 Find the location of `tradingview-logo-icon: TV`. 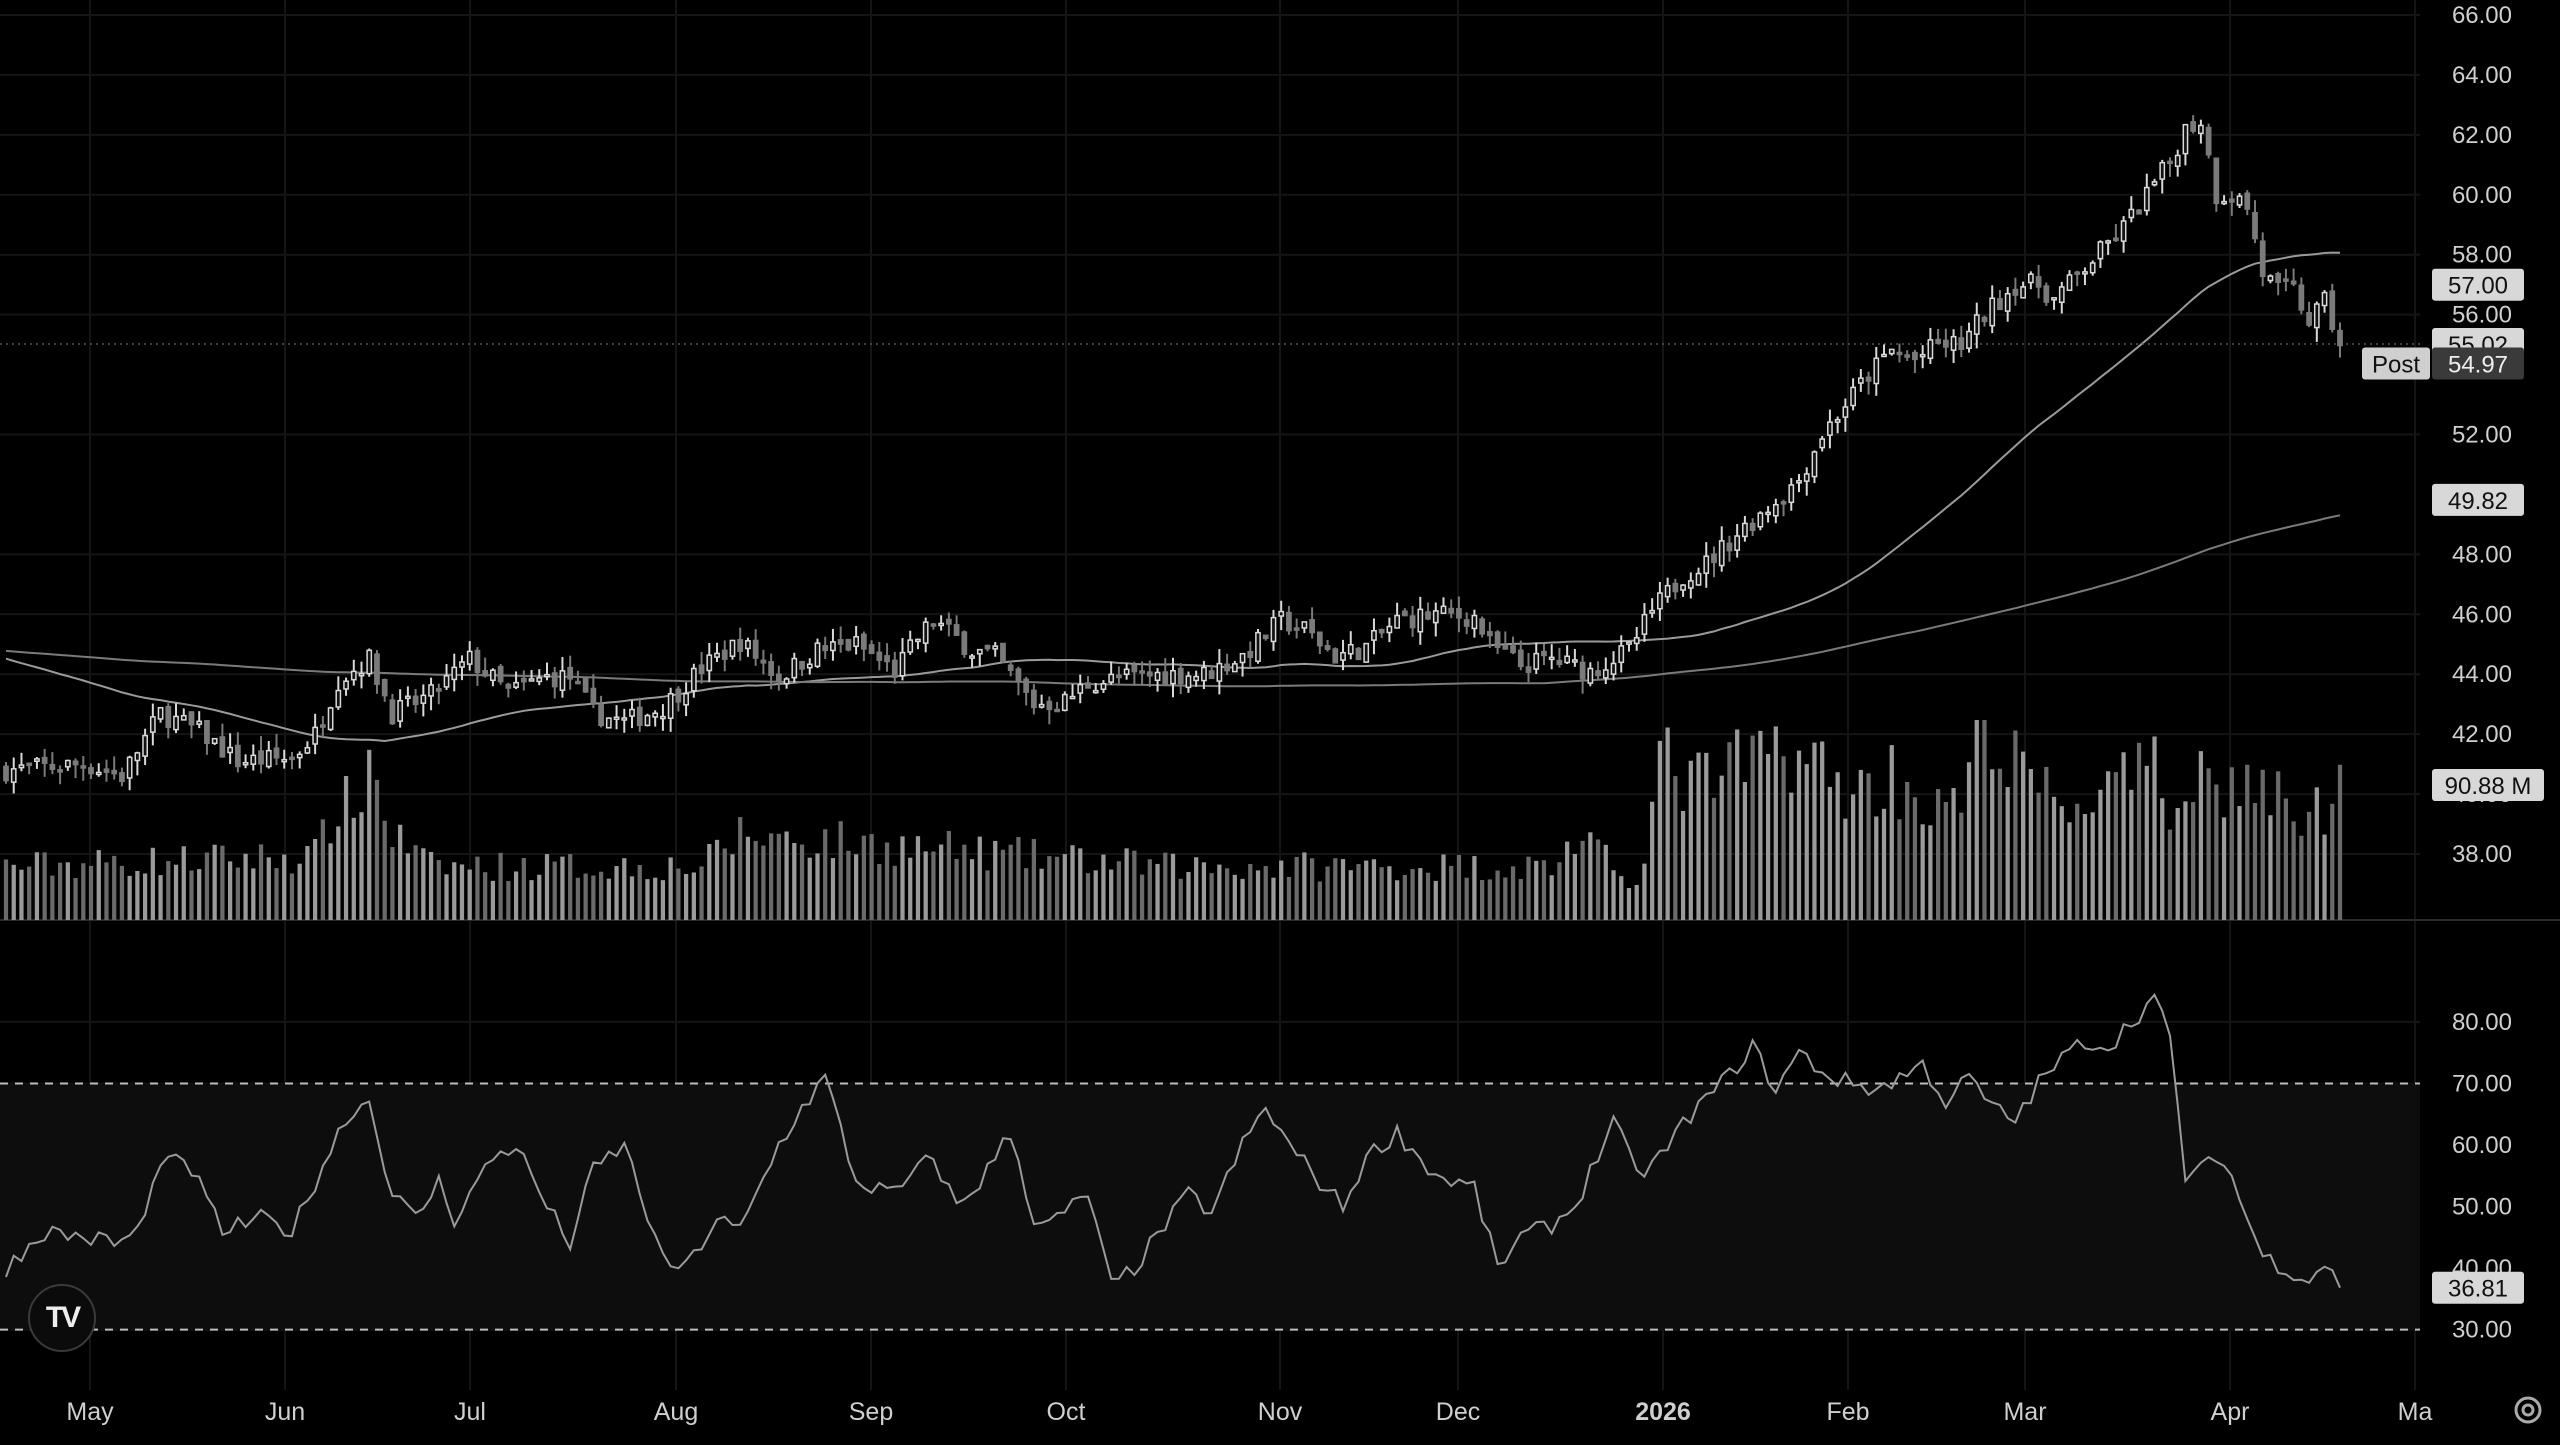

tradingview-logo-icon: TV is located at coordinates (62, 1318).